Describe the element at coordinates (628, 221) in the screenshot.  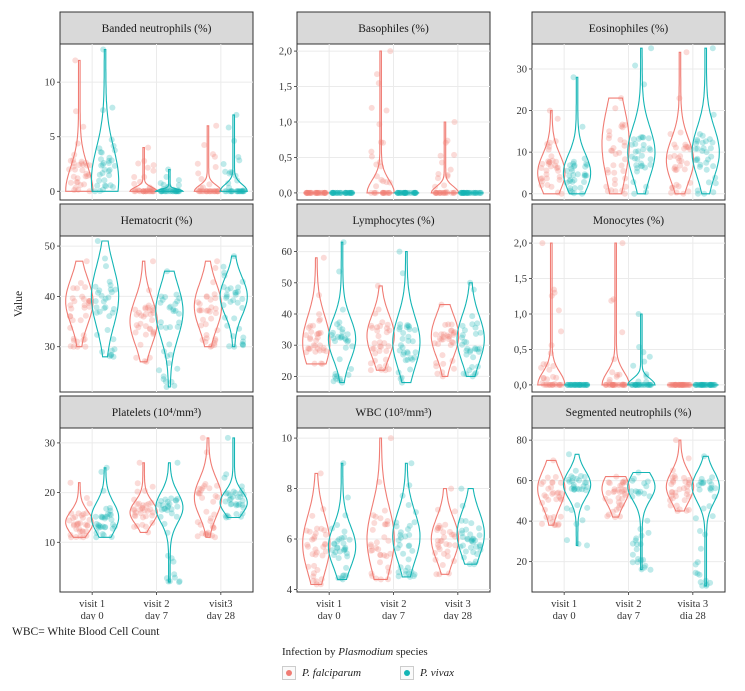
I see `facet-title: Monocytes (%)` at that location.